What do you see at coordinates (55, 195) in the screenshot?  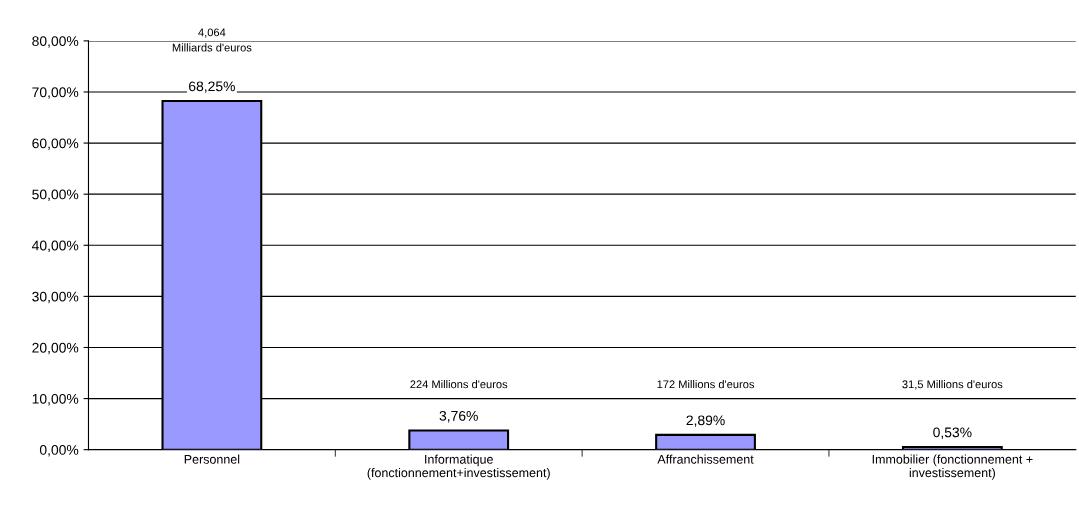 I see `y-tick-label: 50,00%` at bounding box center [55, 195].